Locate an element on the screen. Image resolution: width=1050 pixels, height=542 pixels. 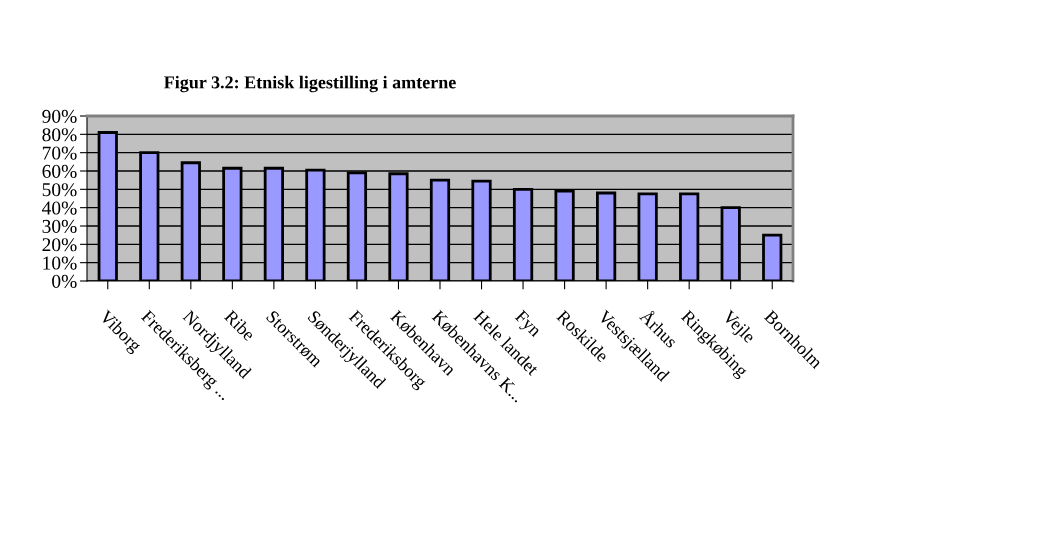
y-tick-label: 80% is located at coordinates (59, 135).